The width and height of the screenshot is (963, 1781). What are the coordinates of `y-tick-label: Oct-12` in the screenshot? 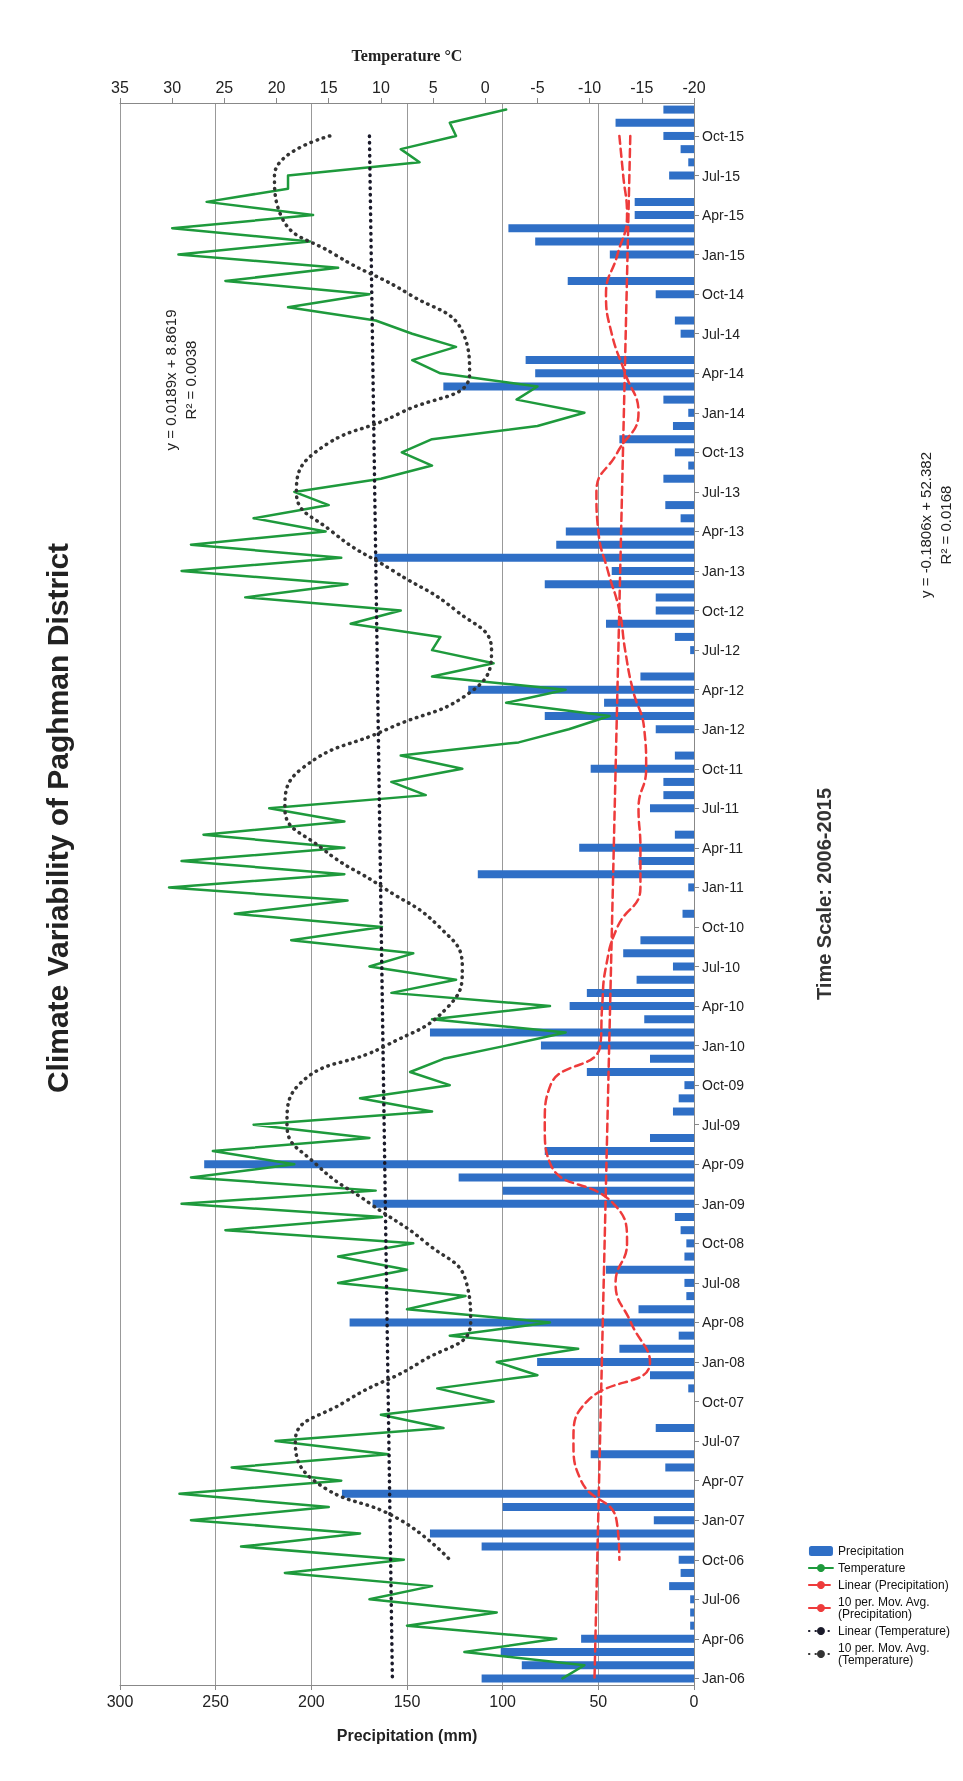 It's located at (723, 610).